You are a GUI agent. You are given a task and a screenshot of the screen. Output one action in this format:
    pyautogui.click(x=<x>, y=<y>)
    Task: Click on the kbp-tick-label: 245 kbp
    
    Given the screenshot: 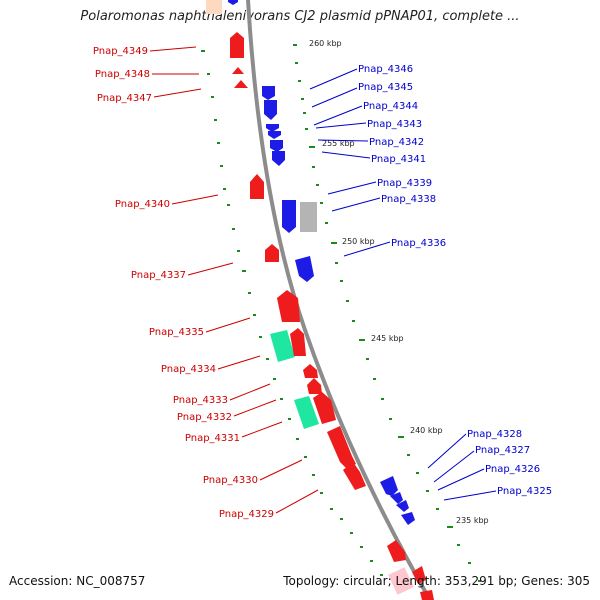 What is the action you would take?
    pyautogui.click(x=387, y=338)
    